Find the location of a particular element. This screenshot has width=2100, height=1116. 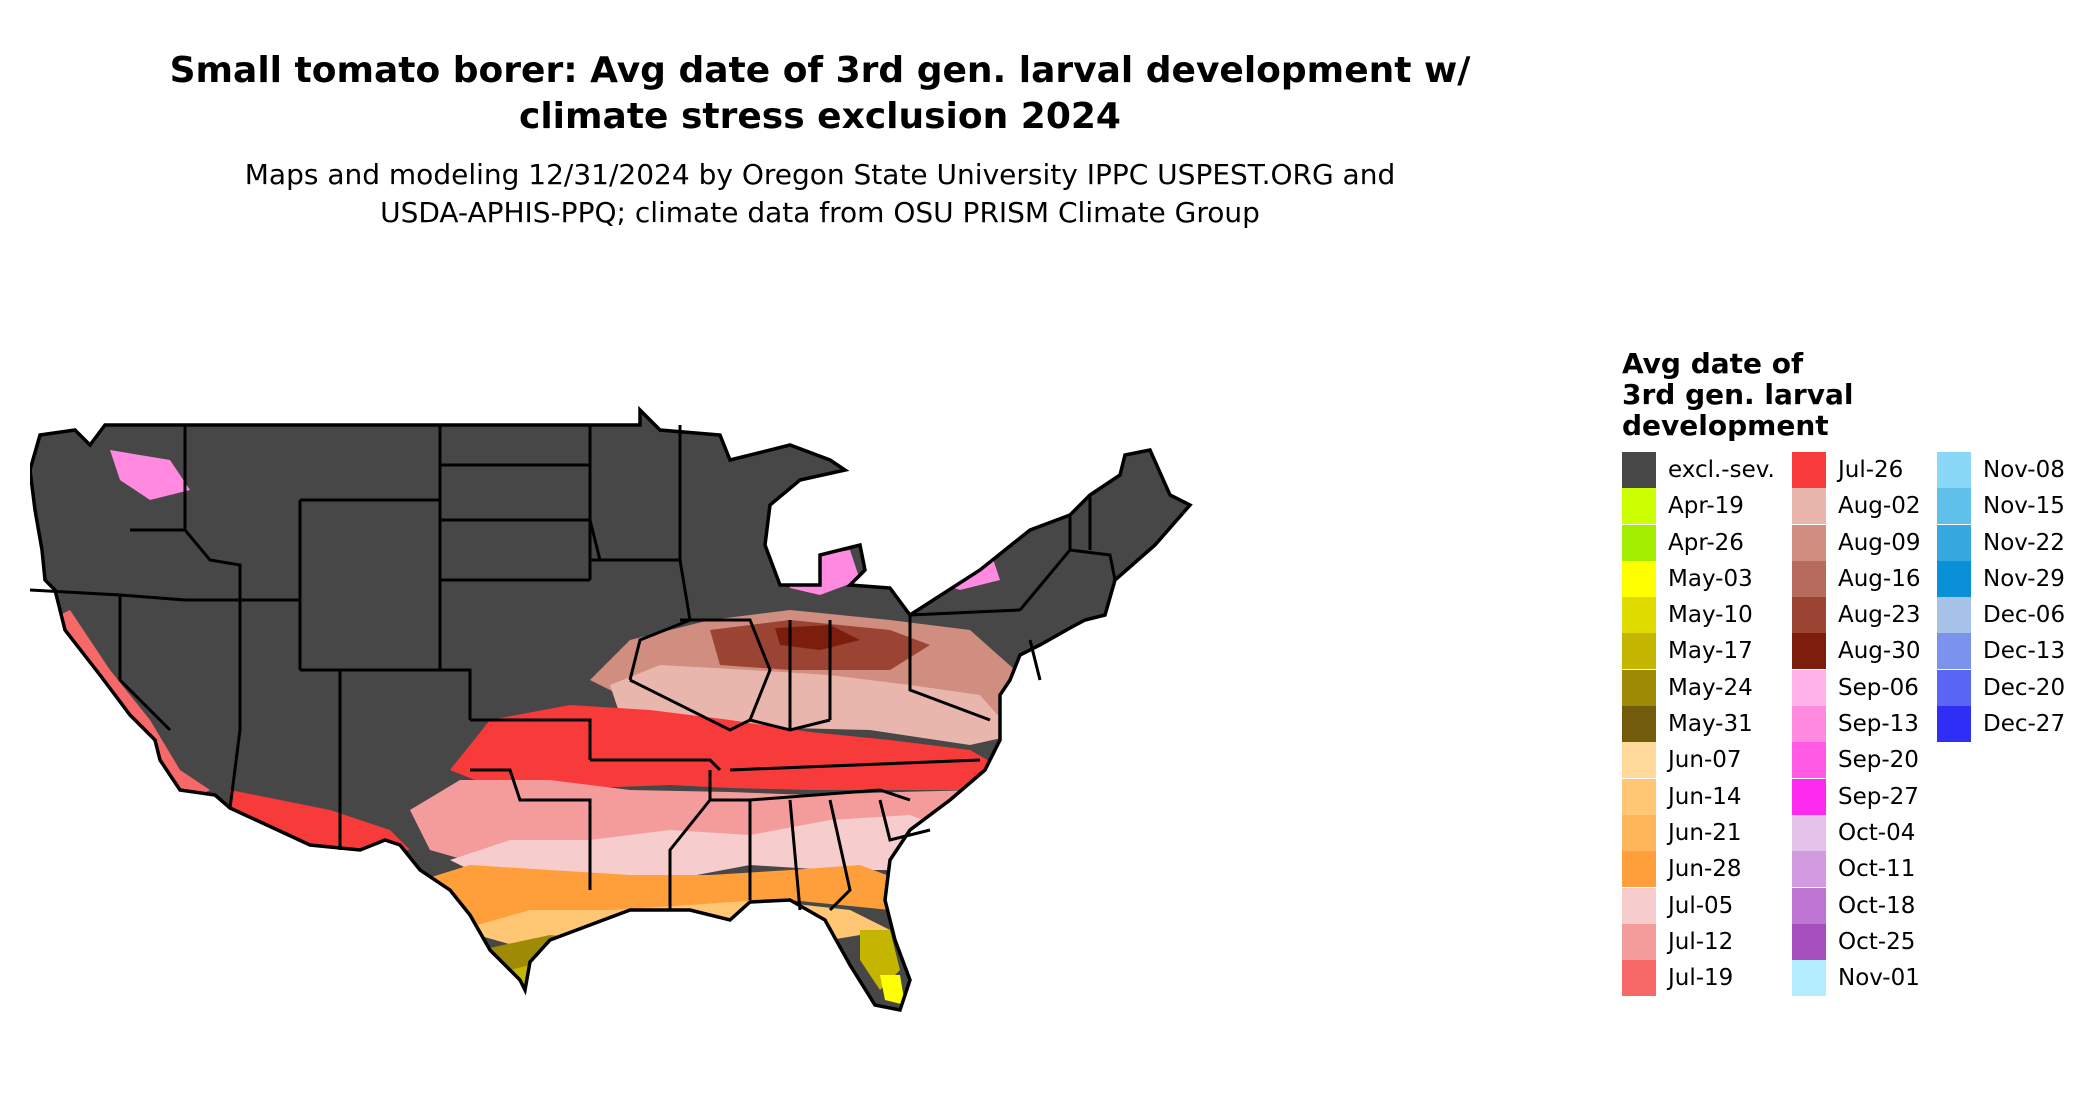

legend-label: Jul-05 is located at coordinates (1701, 905).